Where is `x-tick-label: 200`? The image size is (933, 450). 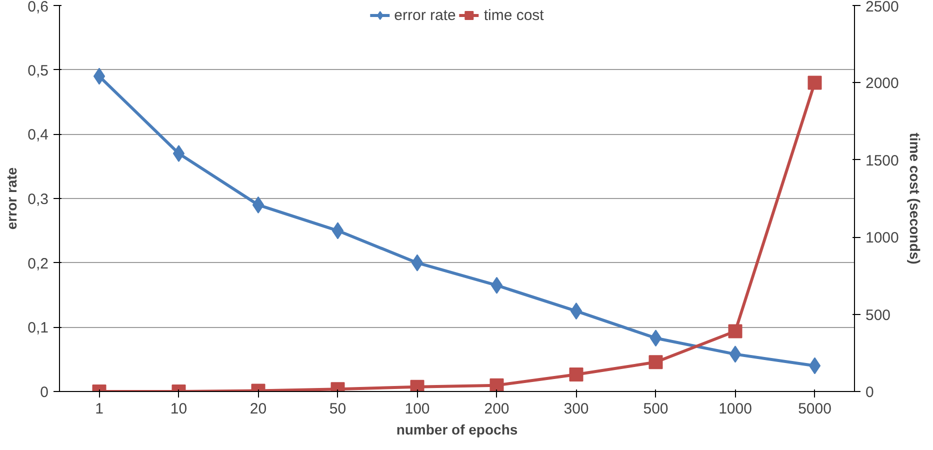
x-tick-label: 200 is located at coordinates (497, 409).